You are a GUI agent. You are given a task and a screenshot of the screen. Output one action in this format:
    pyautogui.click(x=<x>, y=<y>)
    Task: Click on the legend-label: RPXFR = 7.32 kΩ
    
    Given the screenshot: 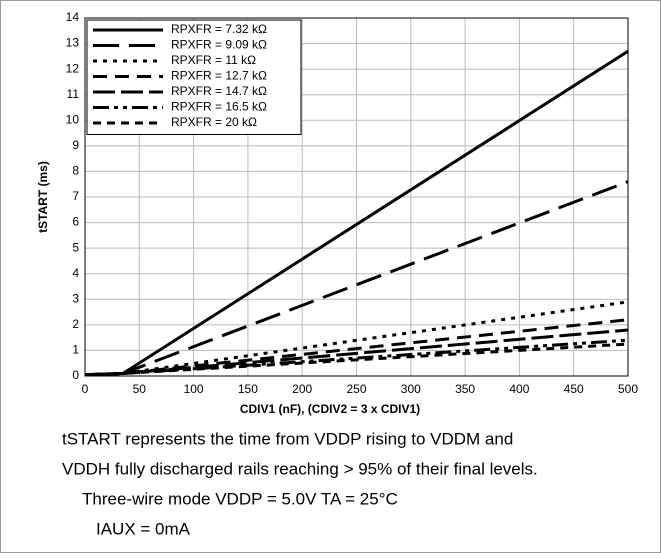 What is the action you would take?
    pyautogui.click(x=219, y=29)
    